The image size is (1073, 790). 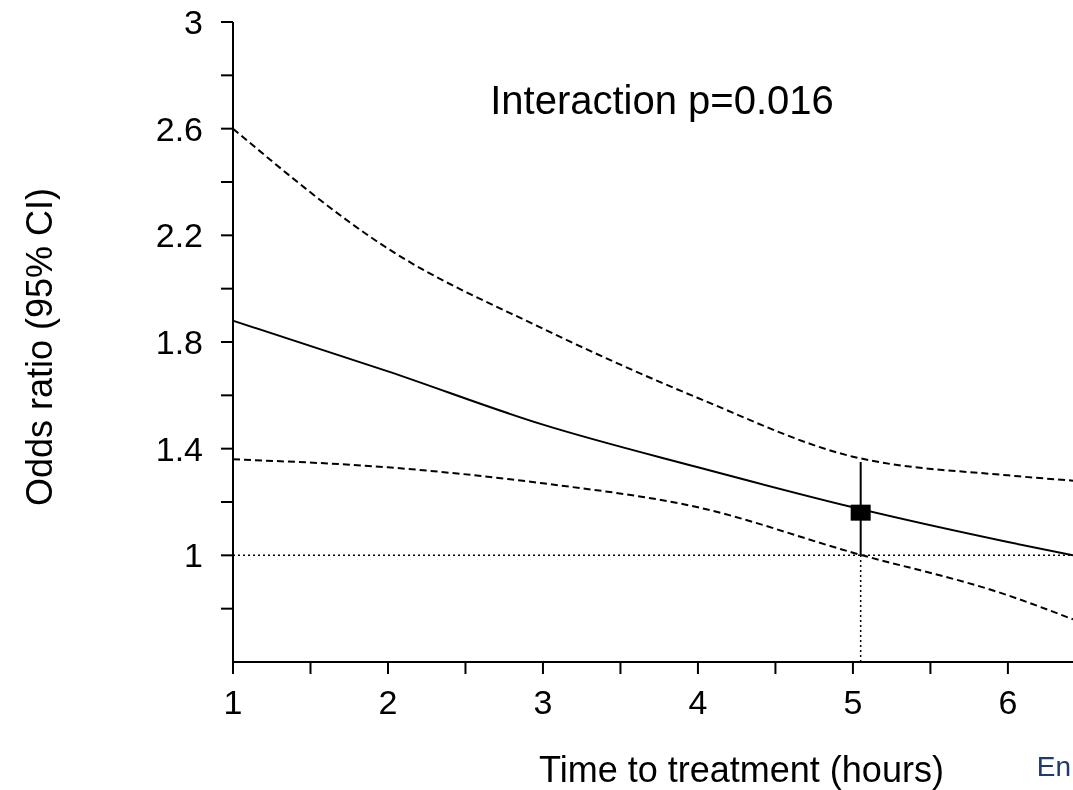 I want to click on y-tick-label: 1.4, so click(x=179, y=448).